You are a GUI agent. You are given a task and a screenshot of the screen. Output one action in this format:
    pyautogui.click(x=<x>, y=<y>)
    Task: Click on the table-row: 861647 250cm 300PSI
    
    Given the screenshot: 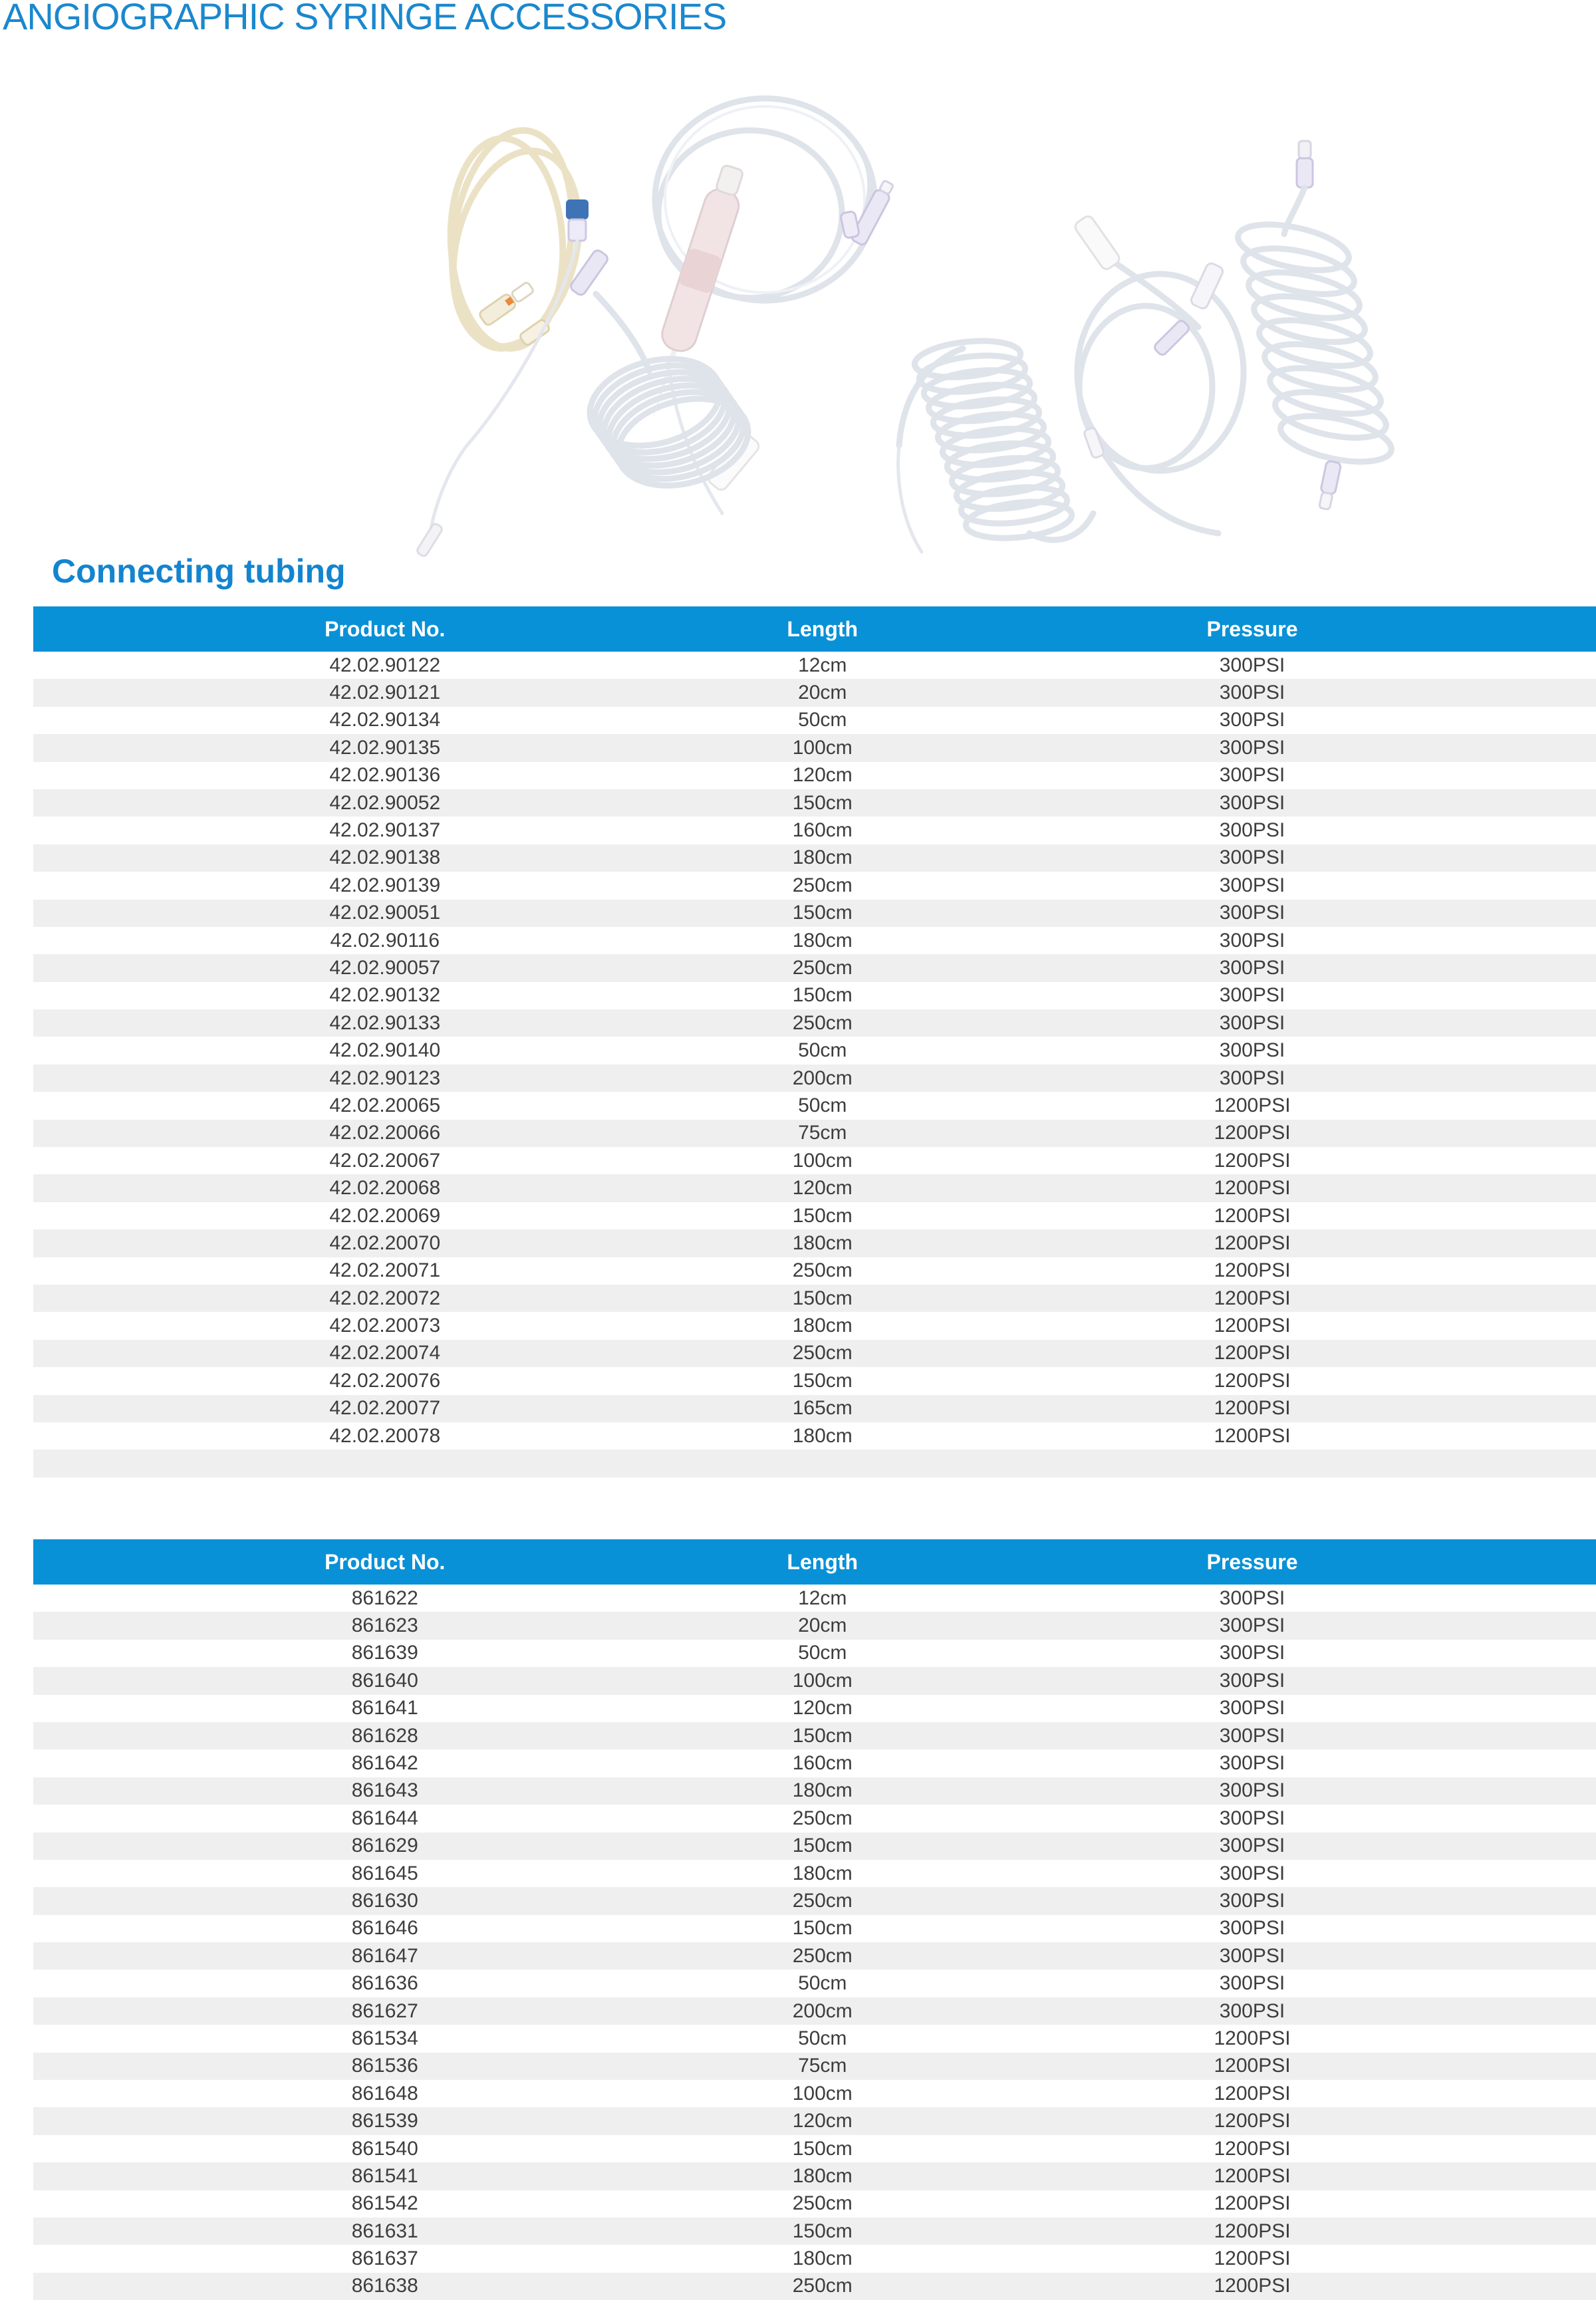 What is the action you would take?
    pyautogui.click(x=814, y=1956)
    